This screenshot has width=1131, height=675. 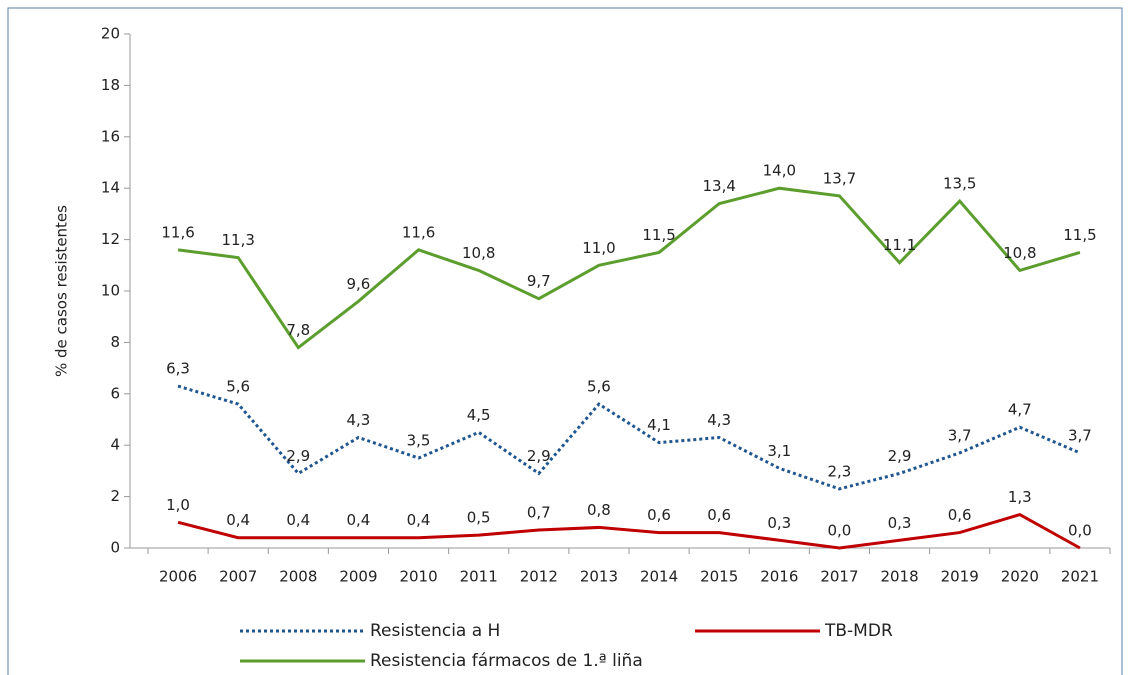 What do you see at coordinates (110, 188) in the screenshot?
I see `y-tick-label: 14` at bounding box center [110, 188].